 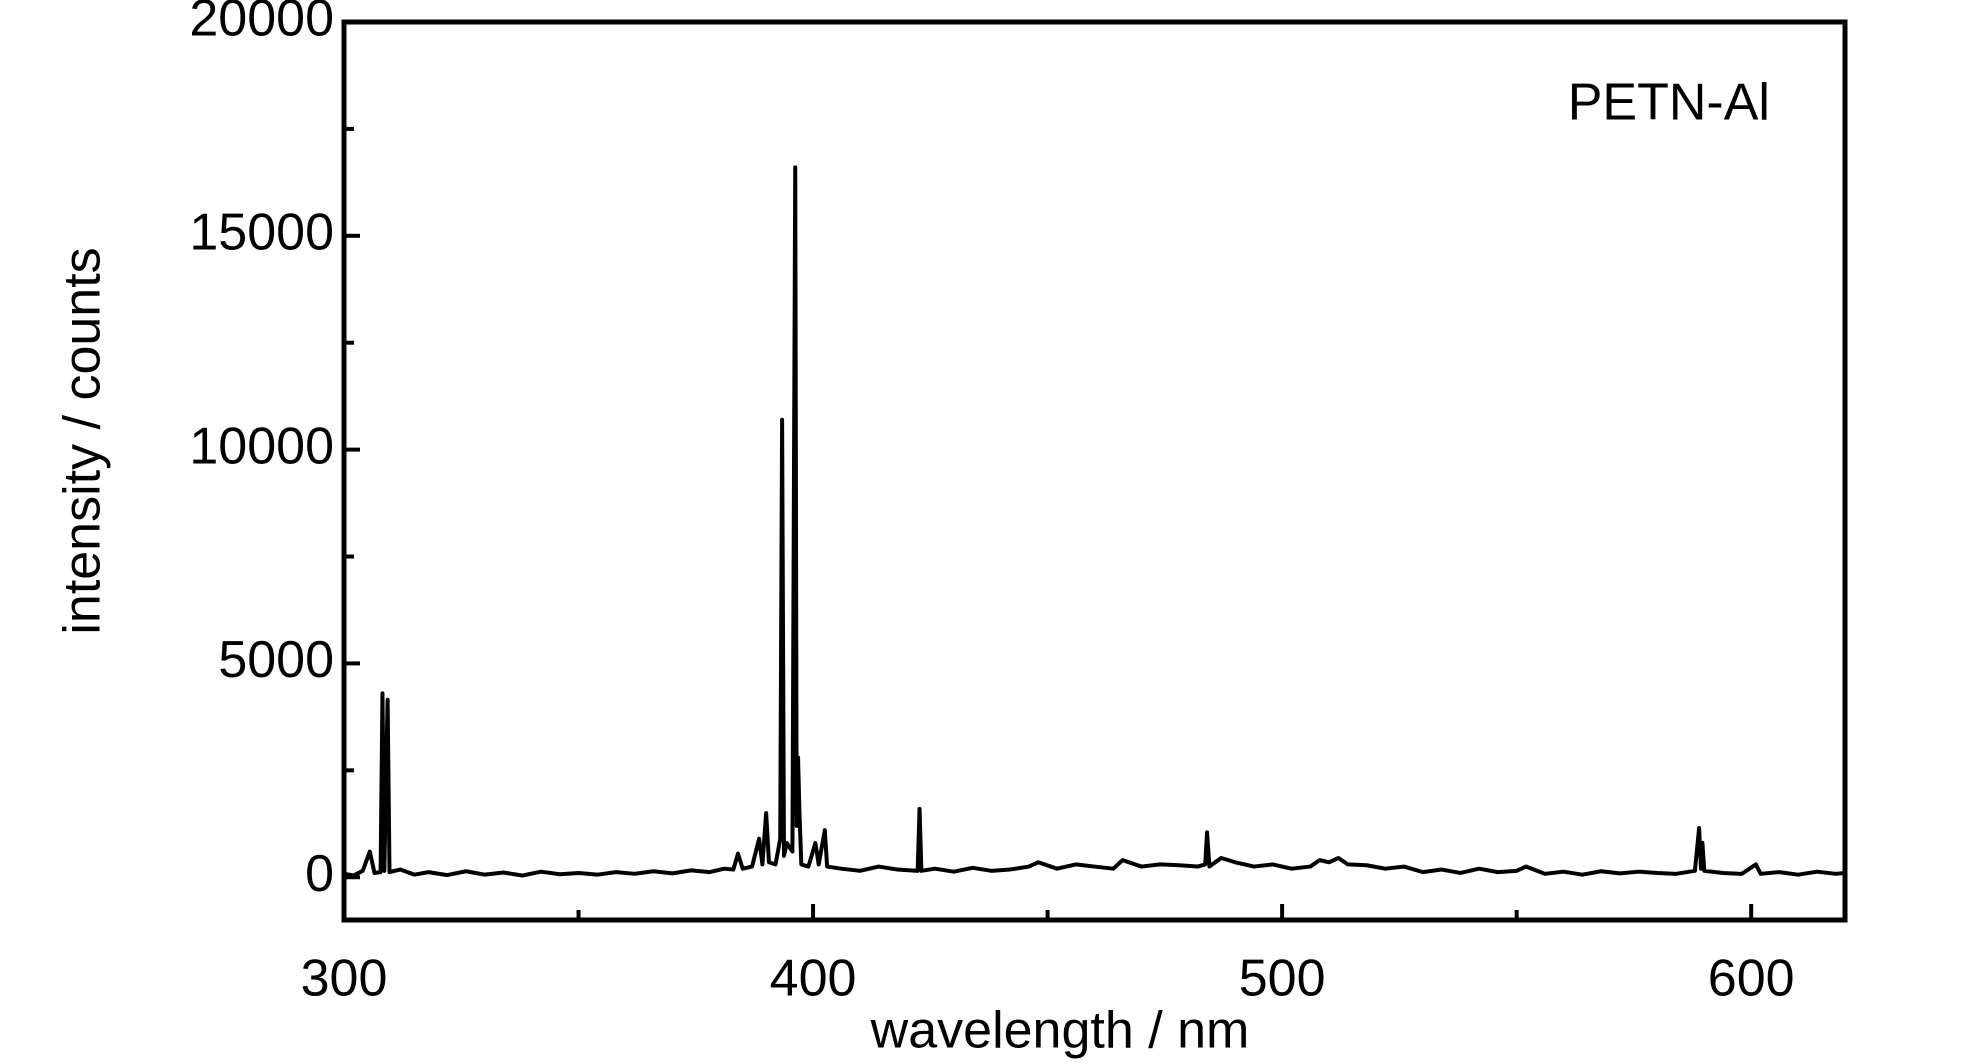 What do you see at coordinates (1669, 103) in the screenshot?
I see `annotation: PETN-Al` at bounding box center [1669, 103].